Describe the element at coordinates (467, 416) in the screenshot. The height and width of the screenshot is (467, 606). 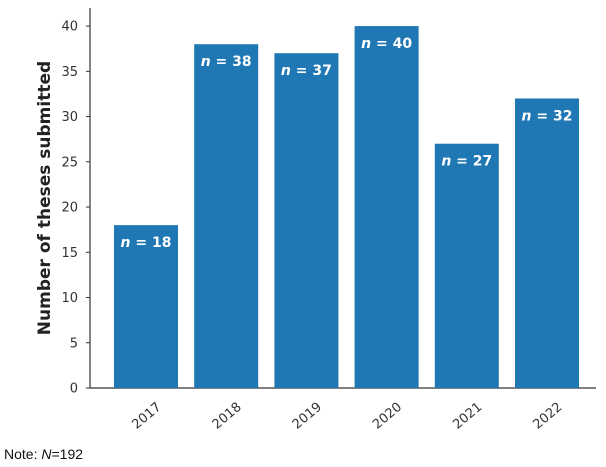
I see `x-tick-label: 2021` at that location.